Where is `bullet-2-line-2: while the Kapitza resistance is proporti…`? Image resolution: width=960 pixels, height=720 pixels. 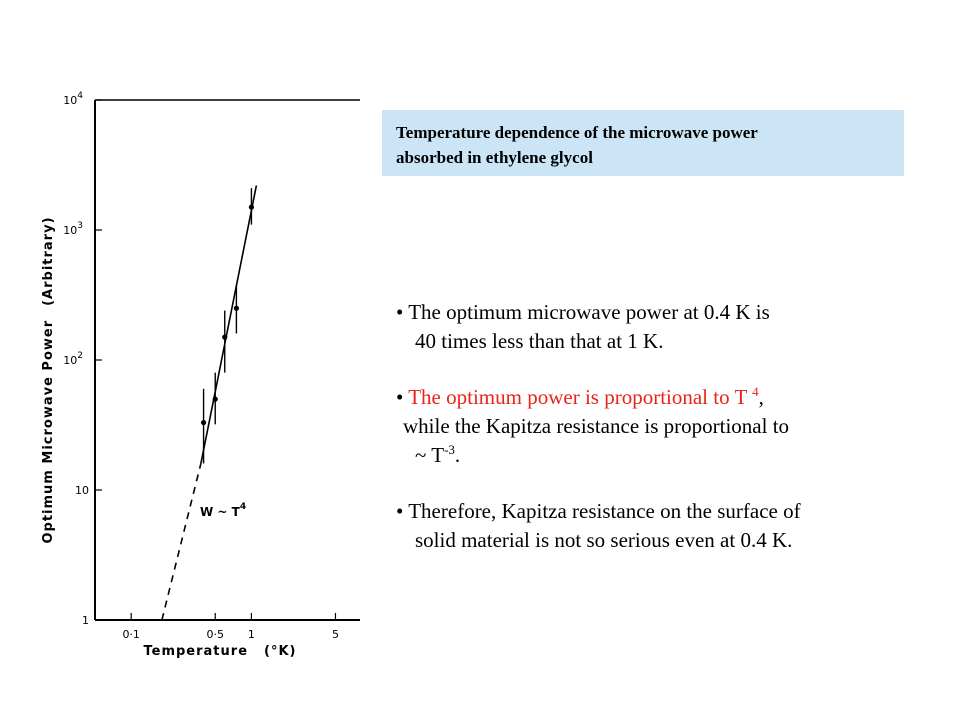 bullet-2-line-2: while the Kapitza resistance is proporti… is located at coordinates (596, 426).